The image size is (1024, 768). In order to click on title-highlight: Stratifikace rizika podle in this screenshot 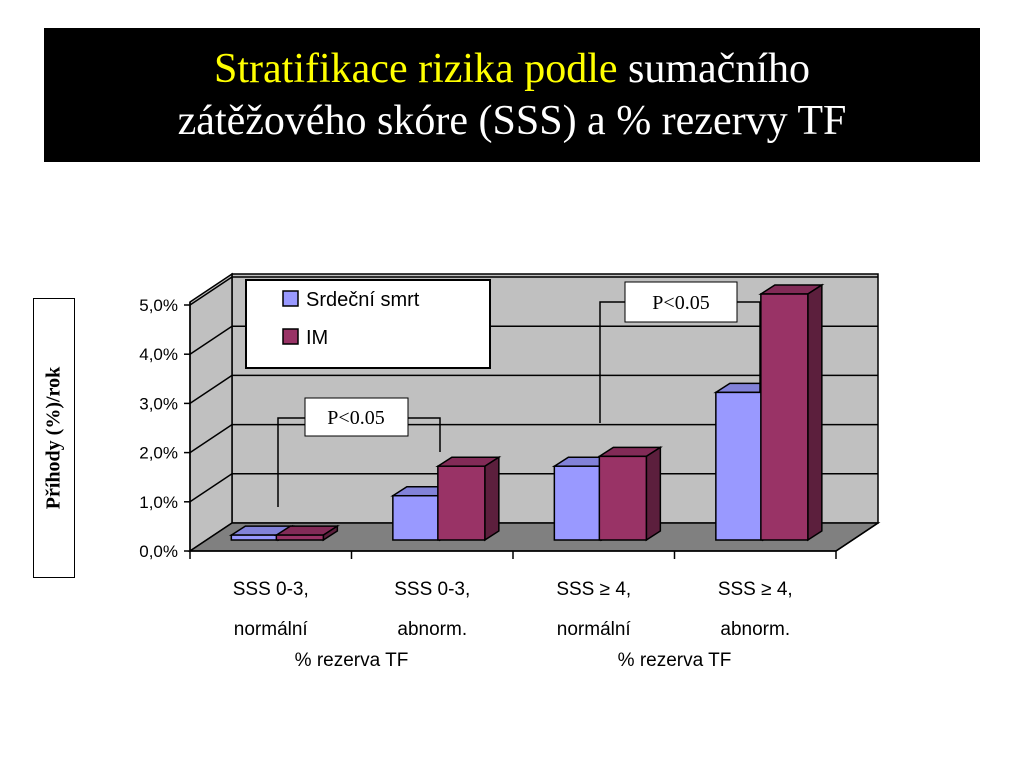, I will do `click(416, 69)`.